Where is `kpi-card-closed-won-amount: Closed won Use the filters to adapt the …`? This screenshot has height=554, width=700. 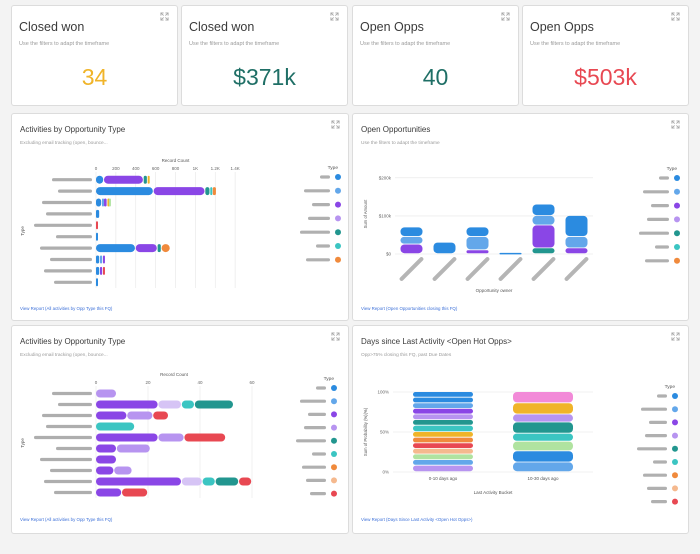 kpi-card-closed-won-amount: Closed won Use the filters to adapt the … is located at coordinates (264, 55).